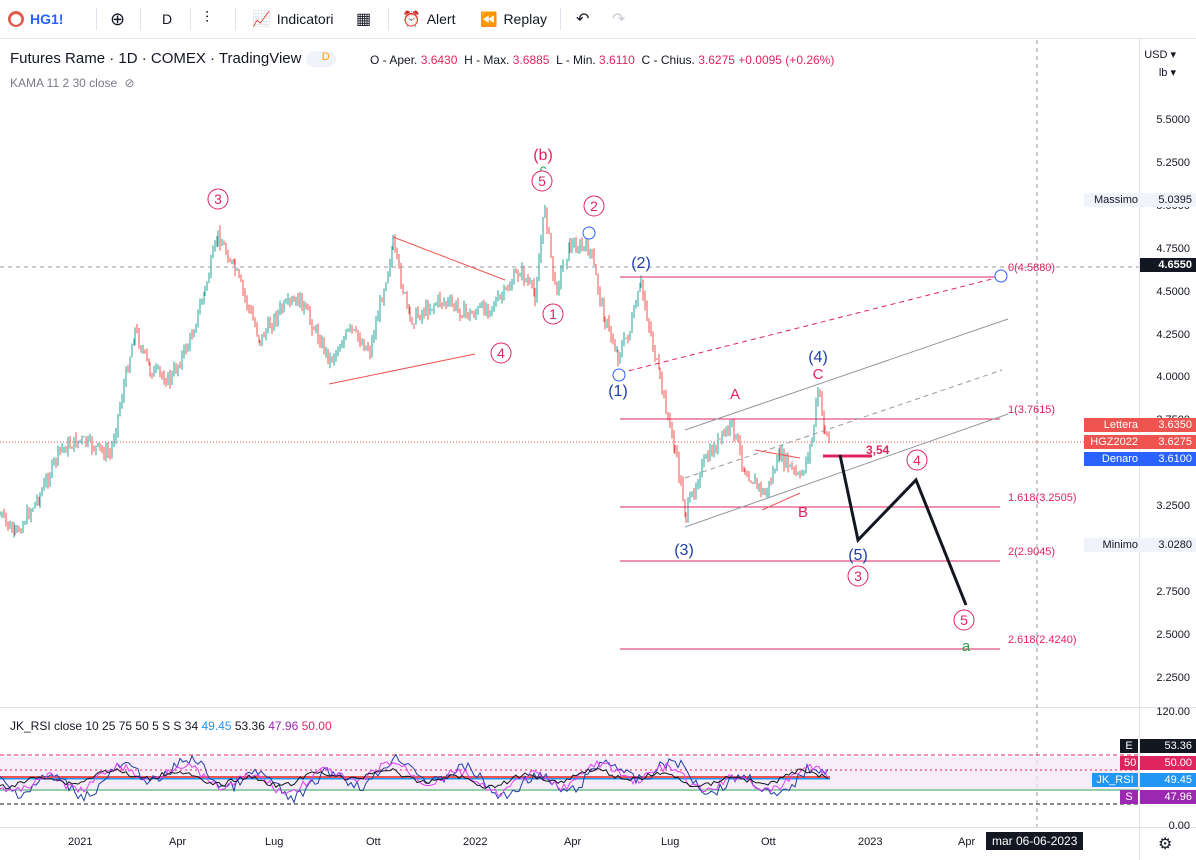  What do you see at coordinates (1173, 591) in the screenshot?
I see `y-tick-label: 2.7500` at bounding box center [1173, 591].